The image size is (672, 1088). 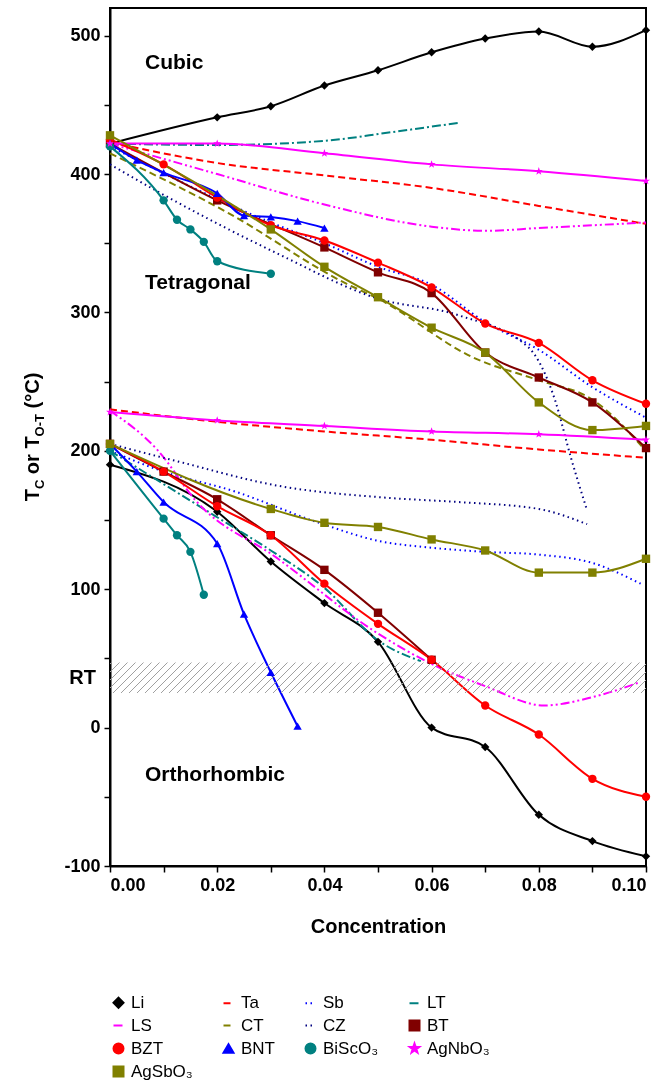 What do you see at coordinates (138, 1002) in the screenshot?
I see `legend-label: Li` at bounding box center [138, 1002].